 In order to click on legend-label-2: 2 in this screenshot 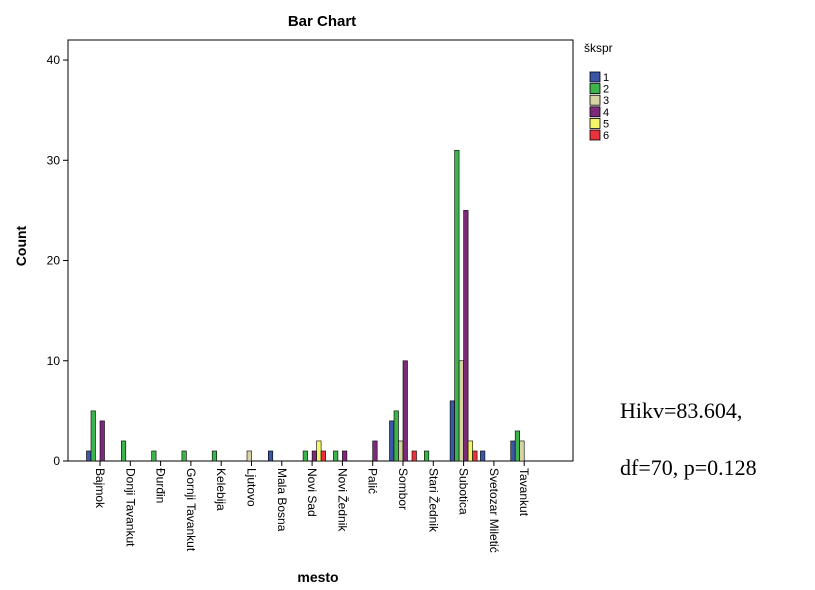, I will do `click(606, 90)`.